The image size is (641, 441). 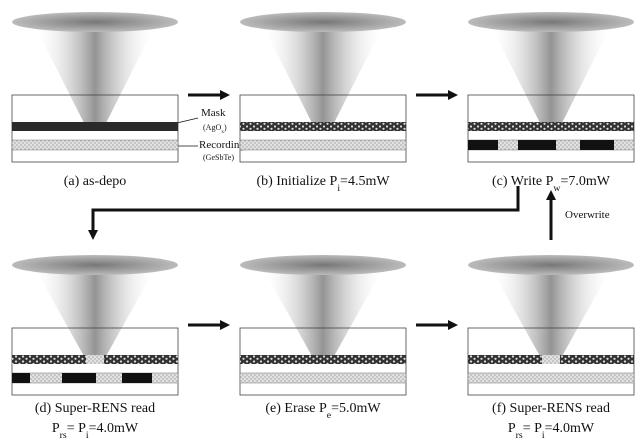 I want to click on text-run: =7.0mW, so click(x=585, y=181).